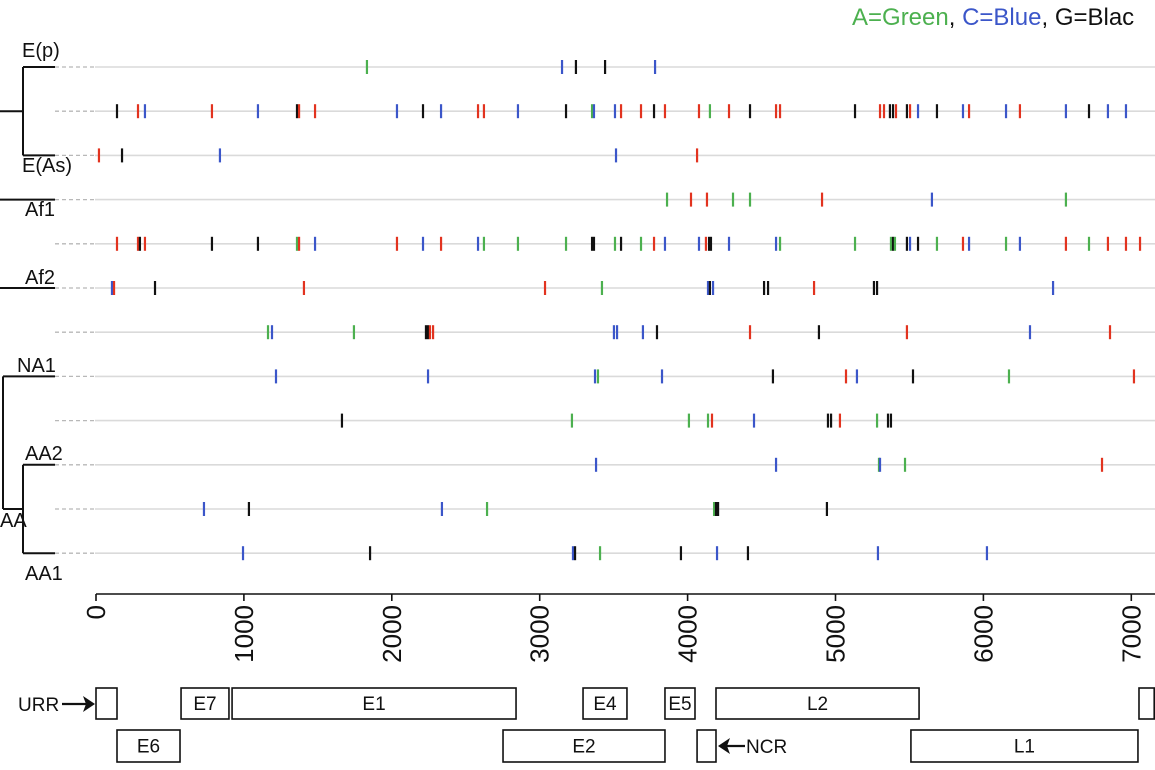 The width and height of the screenshot is (1155, 770). What do you see at coordinates (41, 51) in the screenshot?
I see `tree-label-ep: E(p)` at bounding box center [41, 51].